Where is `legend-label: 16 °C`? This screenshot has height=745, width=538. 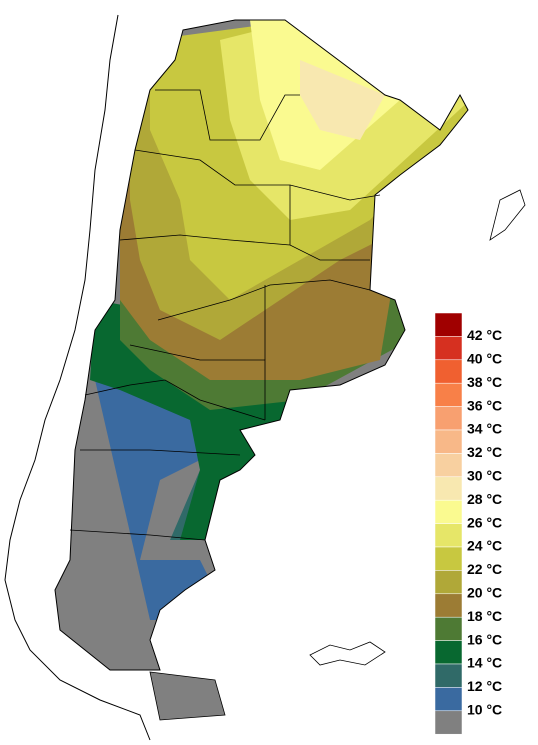 legend-label: 16 °C is located at coordinates (484, 639).